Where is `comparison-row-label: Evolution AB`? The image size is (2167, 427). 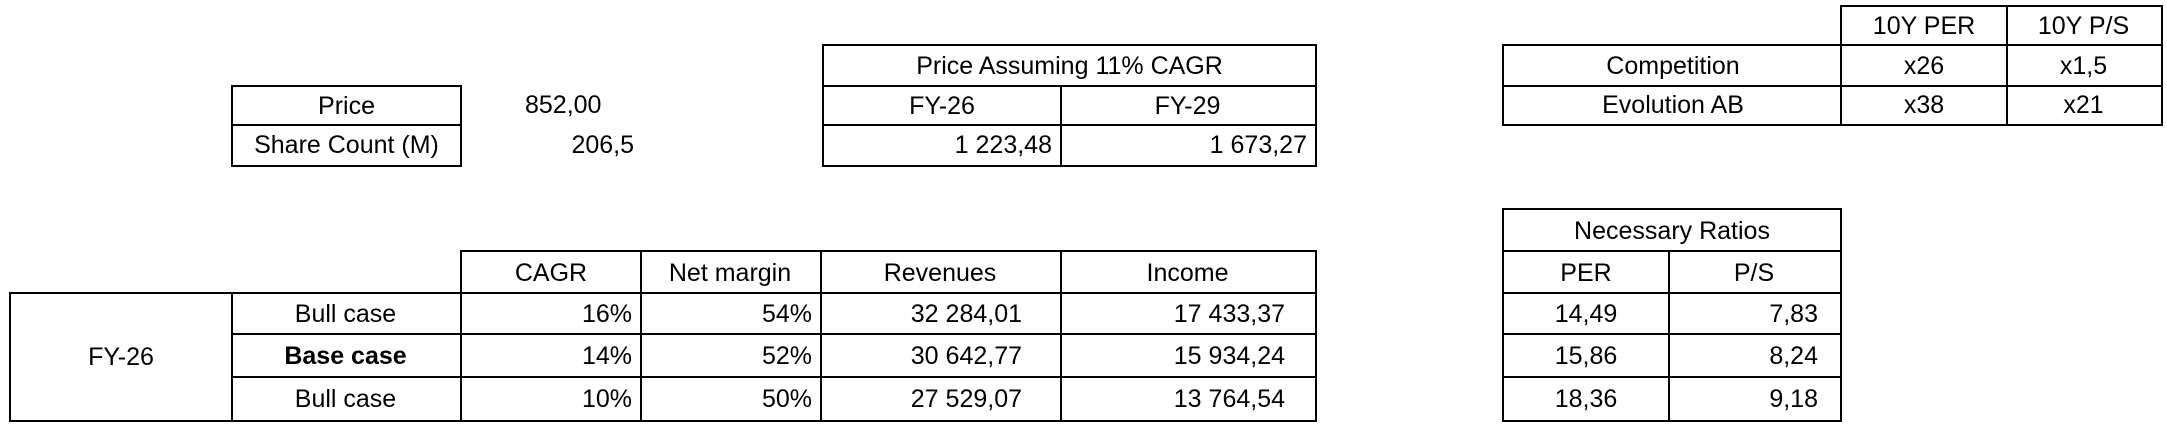 comparison-row-label: Evolution AB is located at coordinates (1672, 105).